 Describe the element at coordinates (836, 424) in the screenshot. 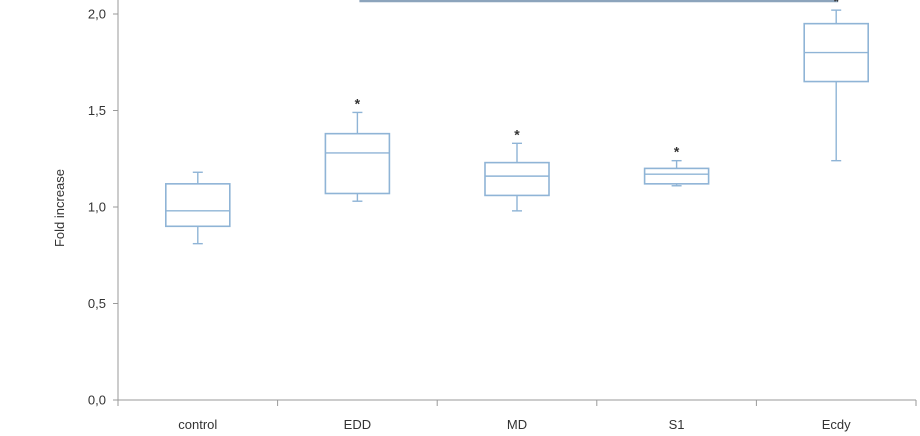

I see `x-tick-label: Ecdy` at that location.